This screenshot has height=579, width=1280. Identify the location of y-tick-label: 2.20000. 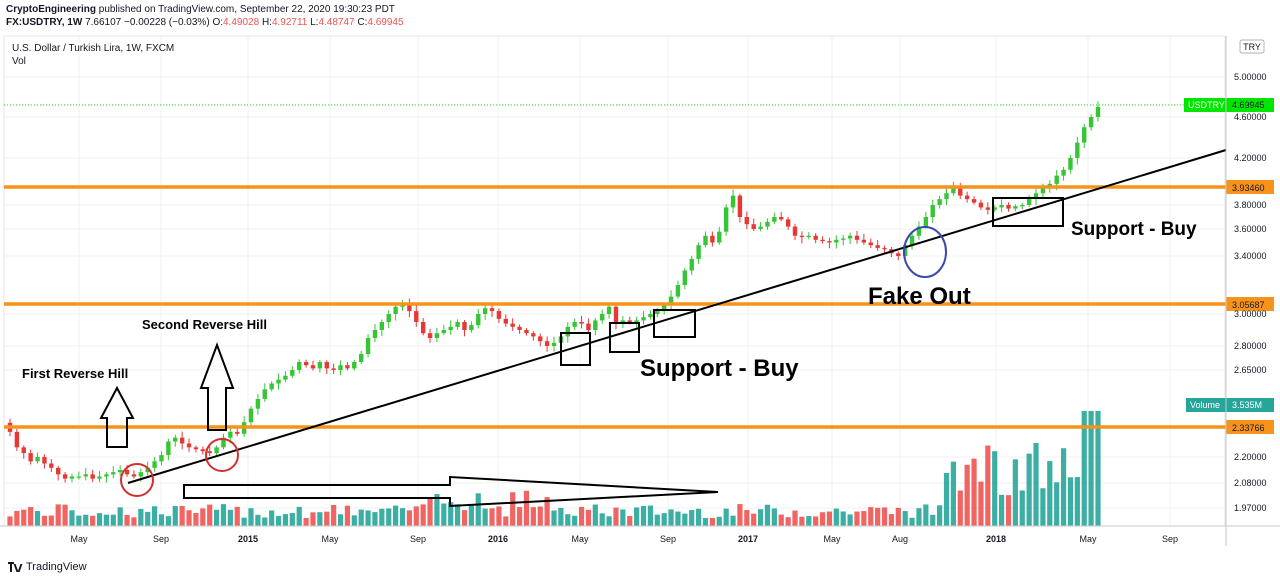
(1250, 457).